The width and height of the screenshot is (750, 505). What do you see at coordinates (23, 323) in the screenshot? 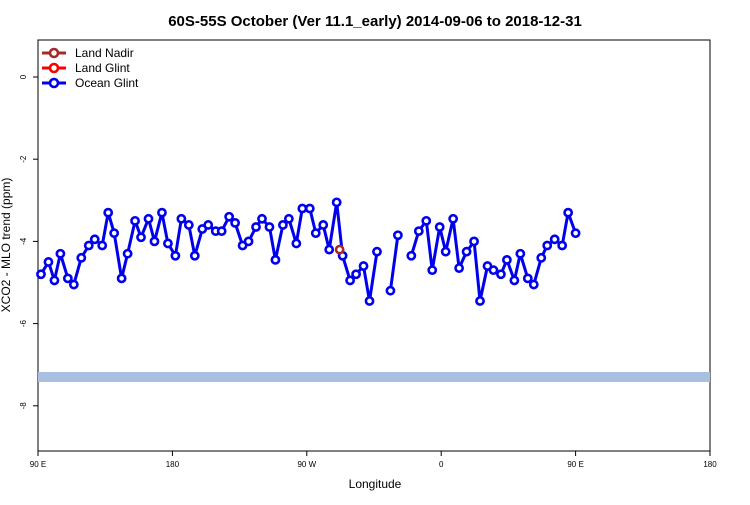
I see `y-tick-label: -6` at bounding box center [23, 323].